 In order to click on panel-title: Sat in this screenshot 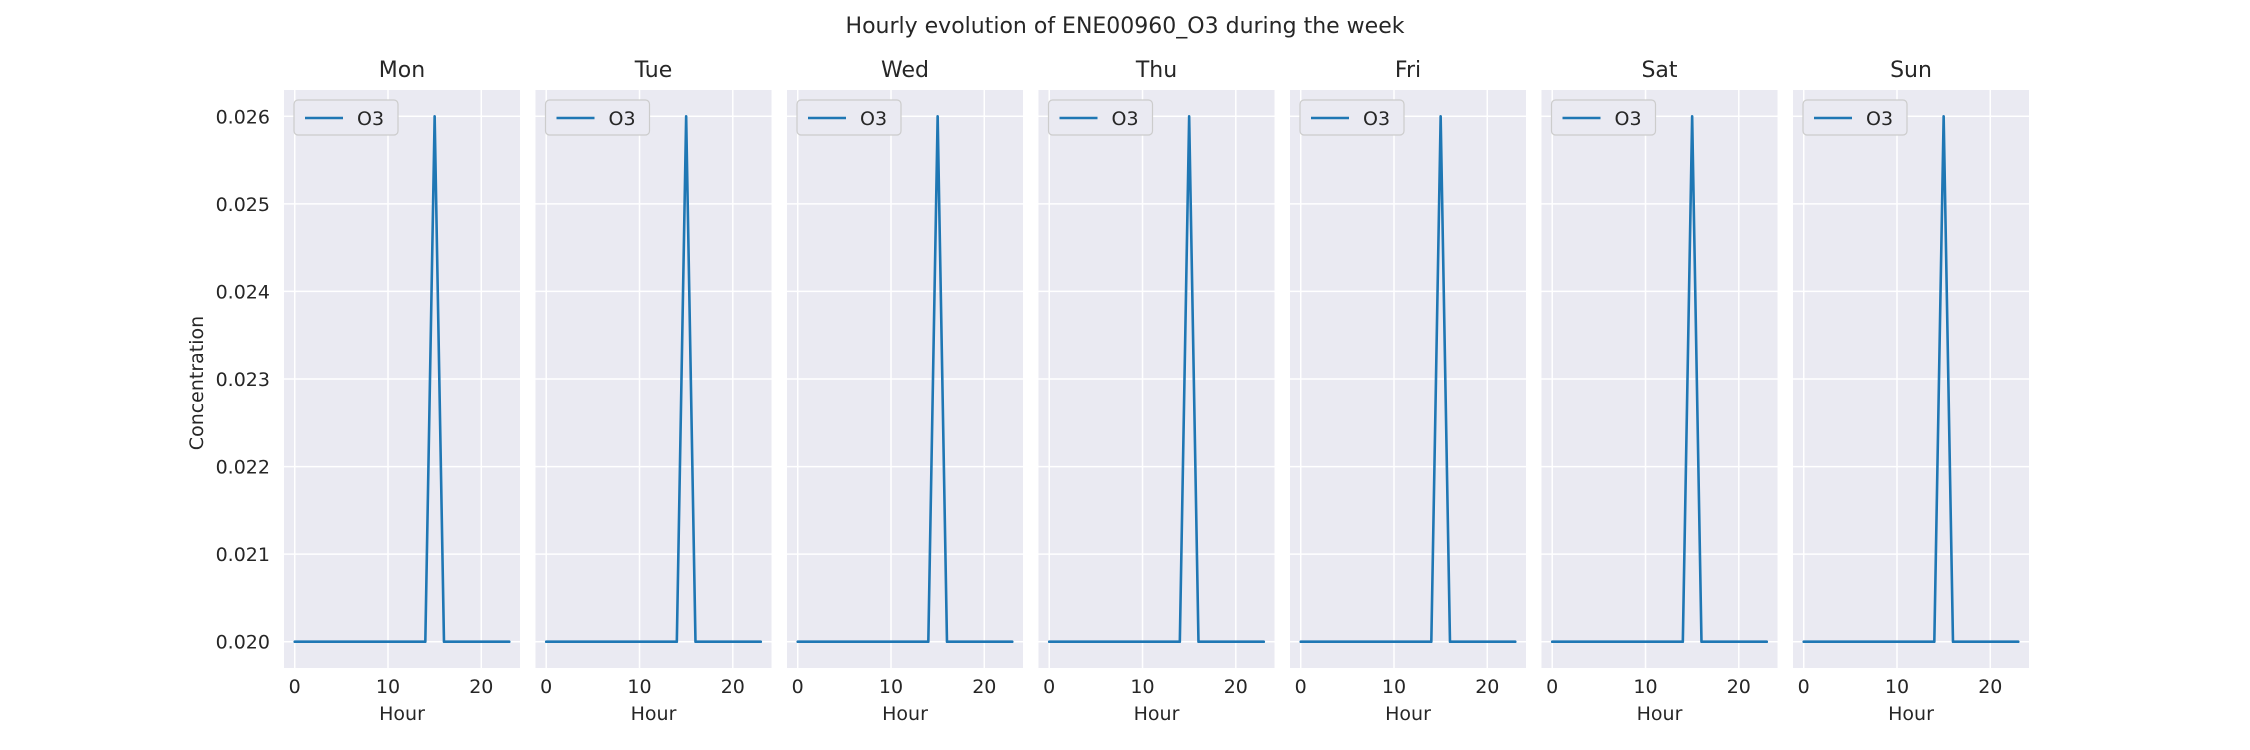, I will do `click(1659, 70)`.